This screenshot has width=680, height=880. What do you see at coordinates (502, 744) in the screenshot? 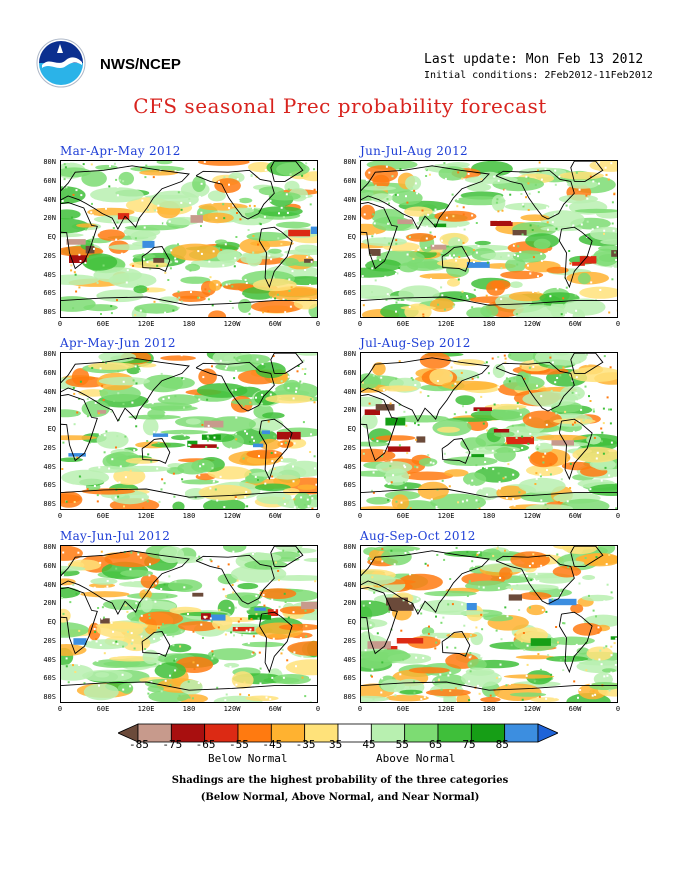
I see `colorbar-tick-label: 85` at bounding box center [502, 744].